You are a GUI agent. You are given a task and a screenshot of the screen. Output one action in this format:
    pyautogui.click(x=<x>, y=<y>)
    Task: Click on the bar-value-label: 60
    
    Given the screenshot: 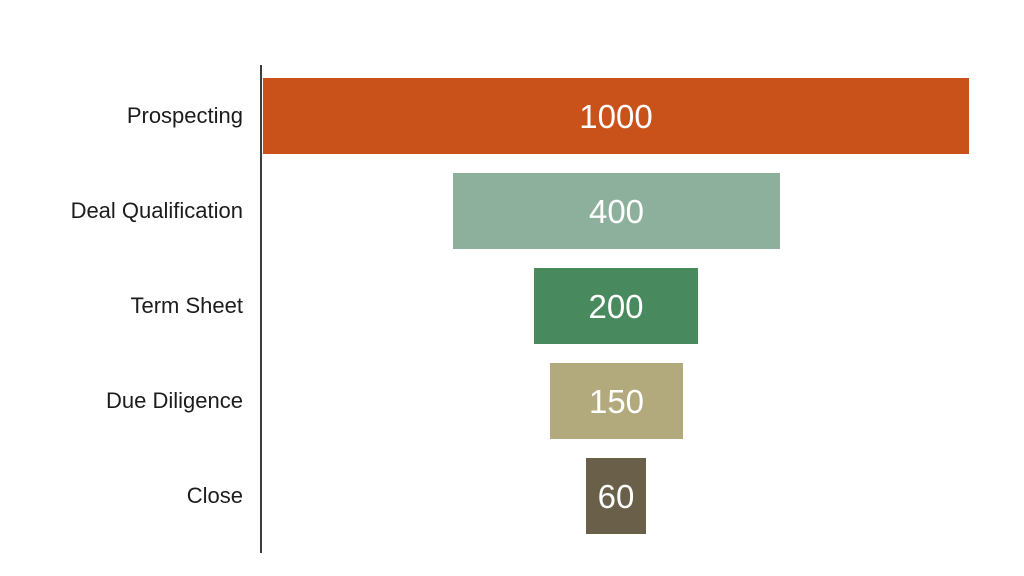 What is the action you would take?
    pyautogui.click(x=616, y=496)
    